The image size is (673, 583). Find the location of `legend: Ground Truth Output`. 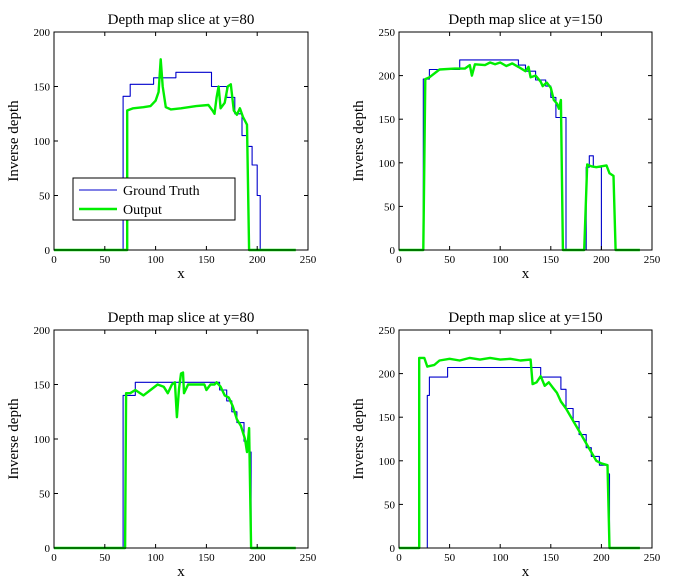

legend: Ground Truth Output is located at coordinates (154, 199).